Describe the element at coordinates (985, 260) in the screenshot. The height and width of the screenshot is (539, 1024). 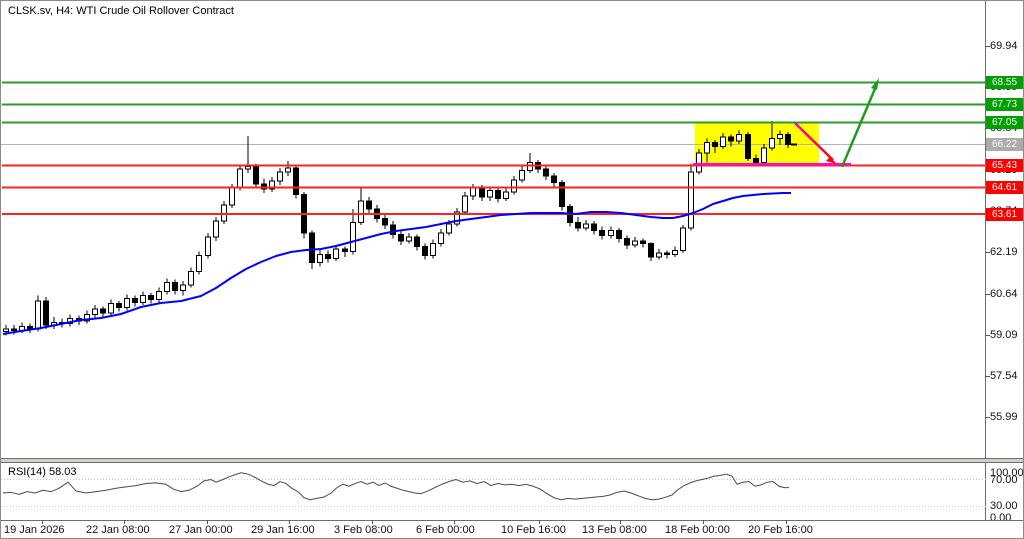
I see `price-axis-line` at that location.